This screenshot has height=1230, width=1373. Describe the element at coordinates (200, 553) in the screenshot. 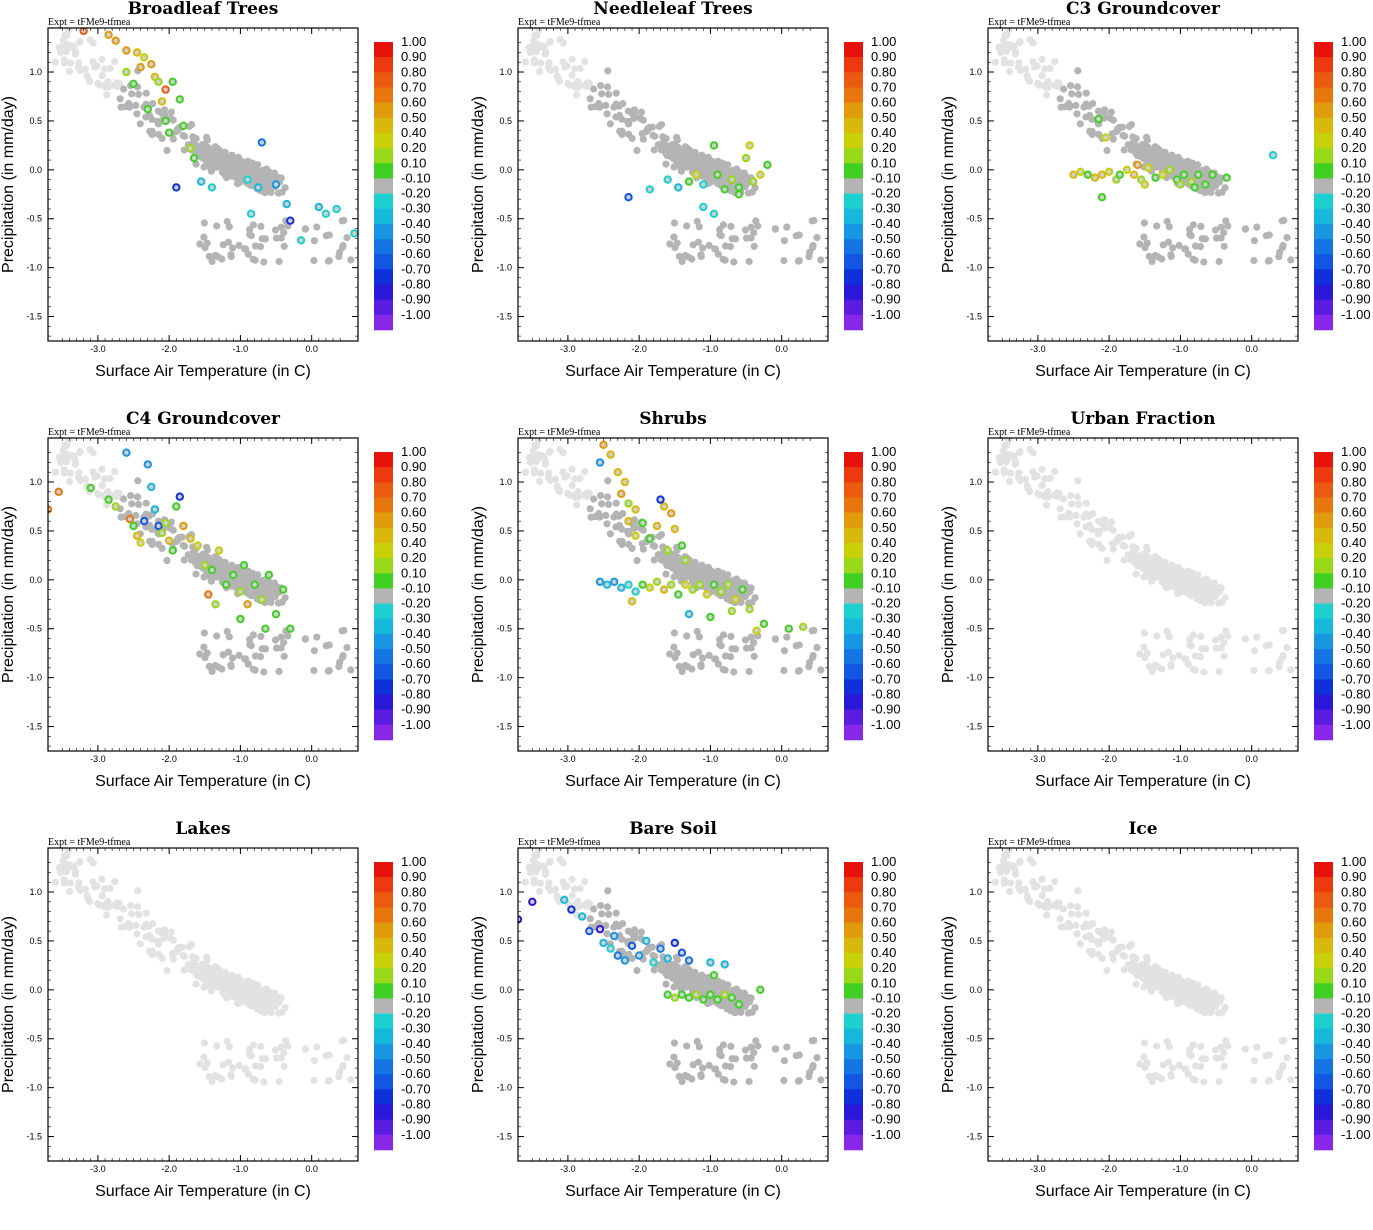

I see `plot-area` at that location.